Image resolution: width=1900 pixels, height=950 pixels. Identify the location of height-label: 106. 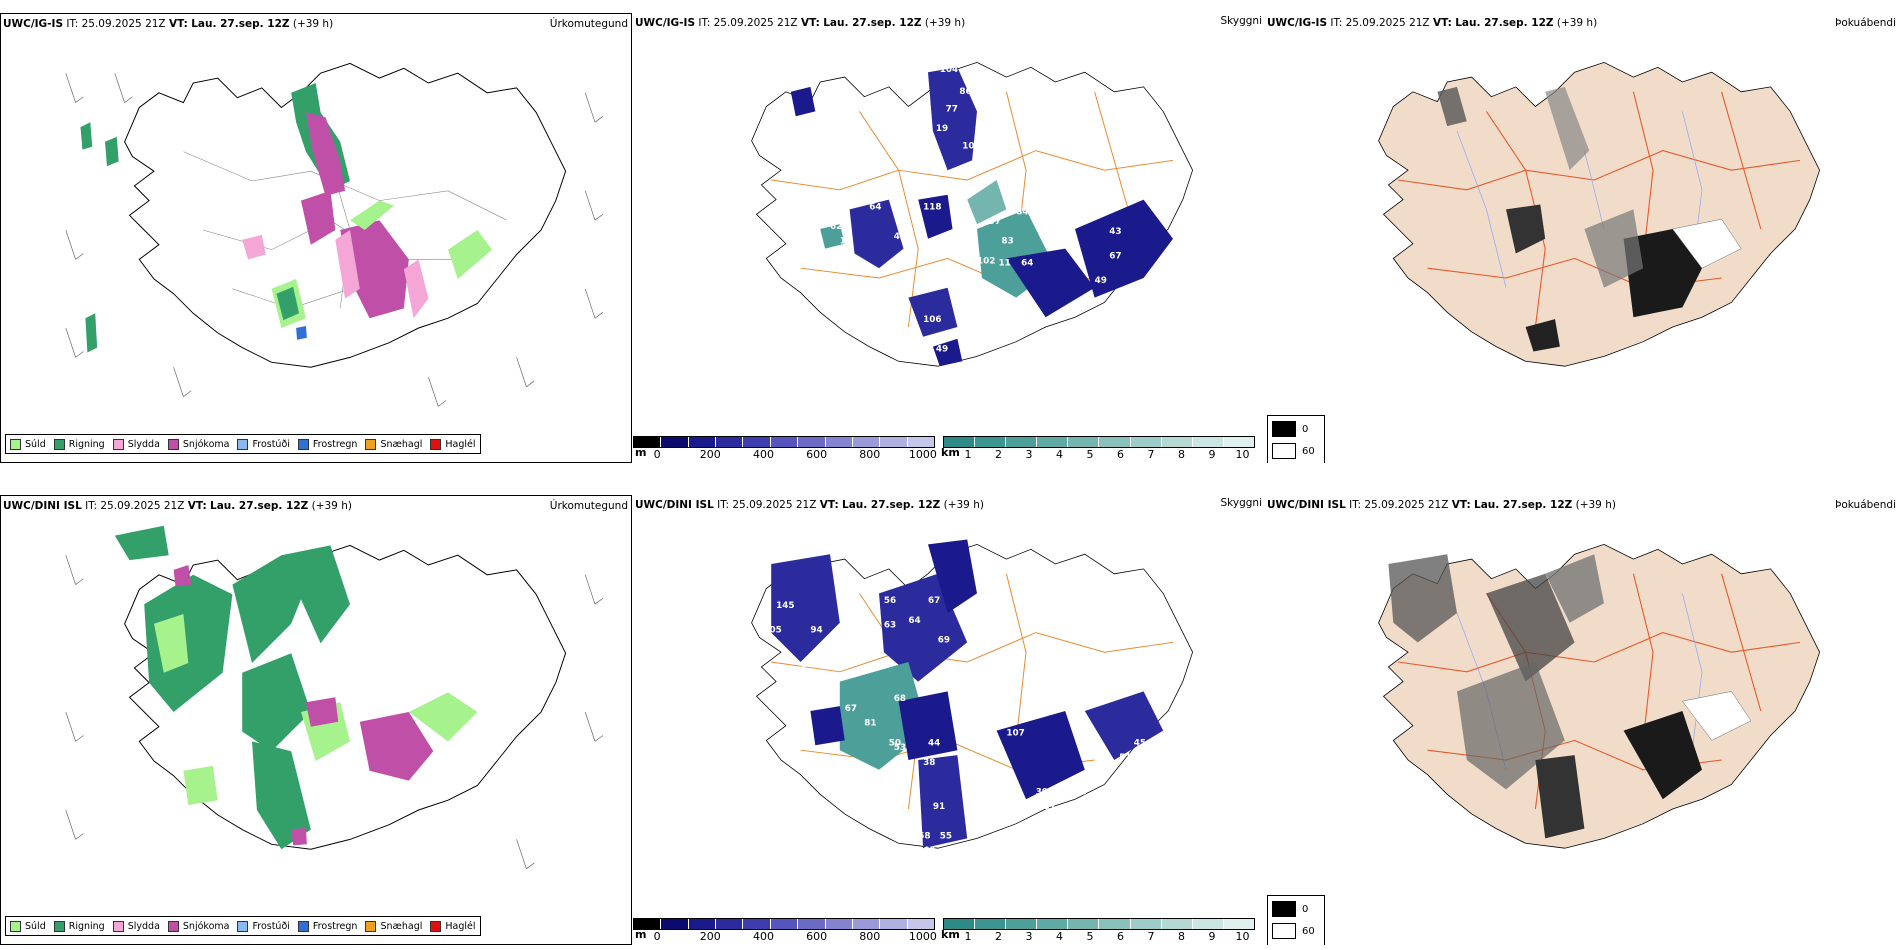
(932, 320).